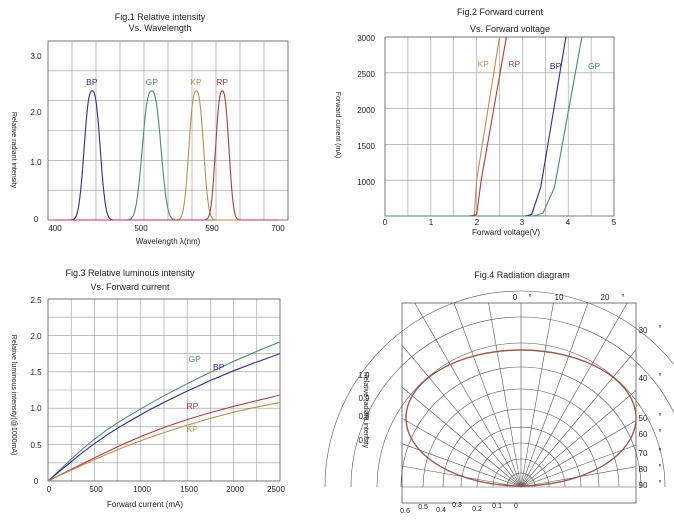 Image resolution: width=674 pixels, height=523 pixels. I want to click on fig4-title: Fig.4 Radiation diagram, so click(522, 275).